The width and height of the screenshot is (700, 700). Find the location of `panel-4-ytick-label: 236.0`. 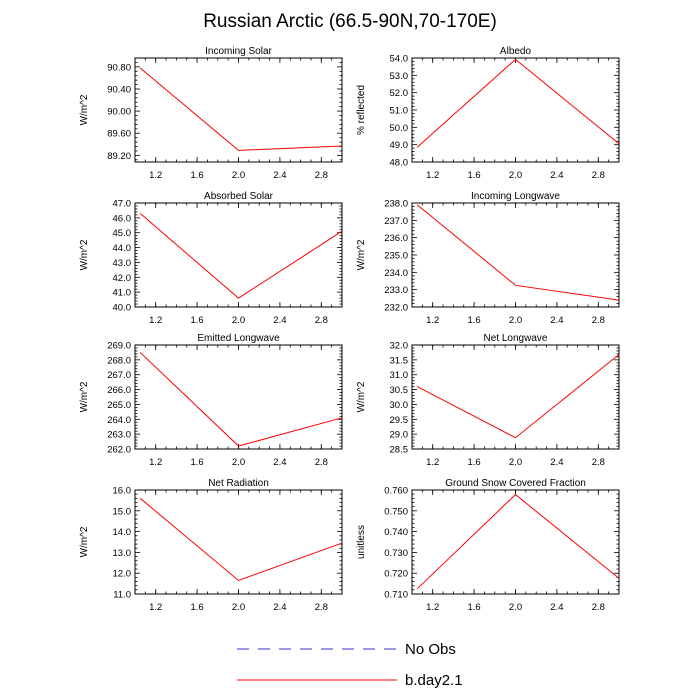

panel-4-ytick-label: 236.0 is located at coordinates (396, 238).